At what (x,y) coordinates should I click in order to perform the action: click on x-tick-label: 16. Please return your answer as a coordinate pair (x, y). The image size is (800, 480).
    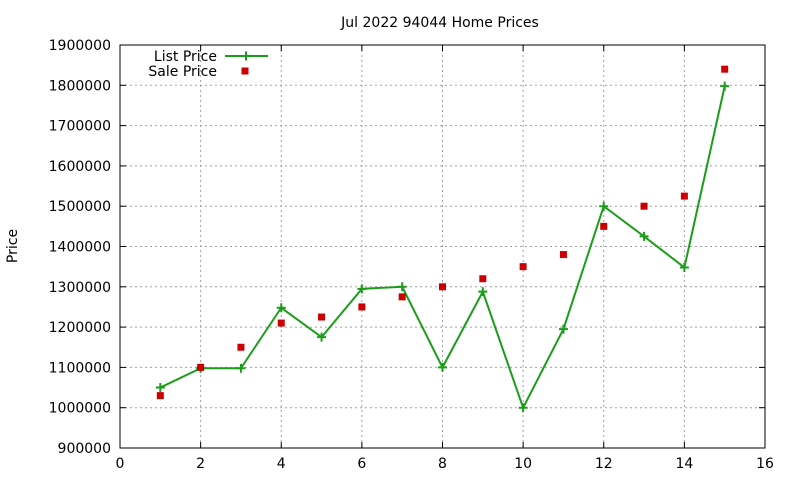
    Looking at the image, I should click on (765, 464).